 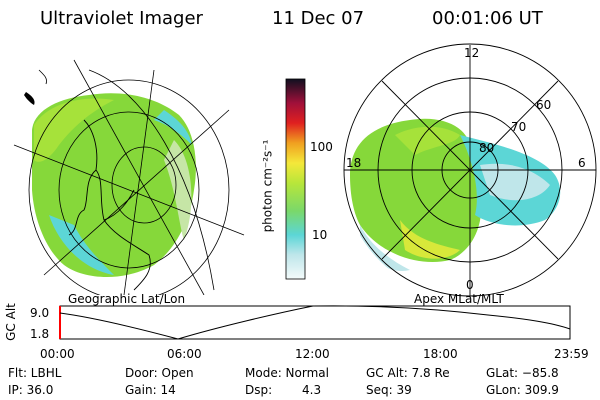 What do you see at coordinates (150, 390) in the screenshot?
I see `gain-readout: Gain: 14` at bounding box center [150, 390].